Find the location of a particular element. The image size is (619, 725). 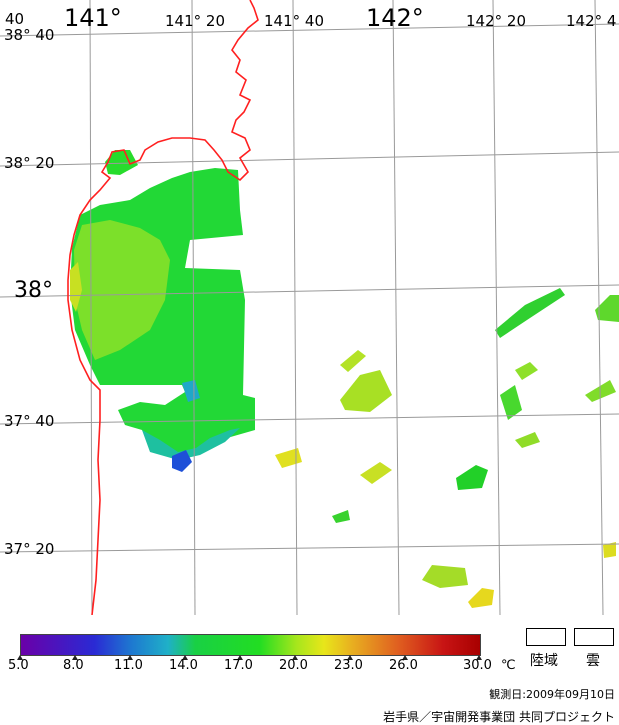

sst-patch-d is located at coordinates (607, 308).